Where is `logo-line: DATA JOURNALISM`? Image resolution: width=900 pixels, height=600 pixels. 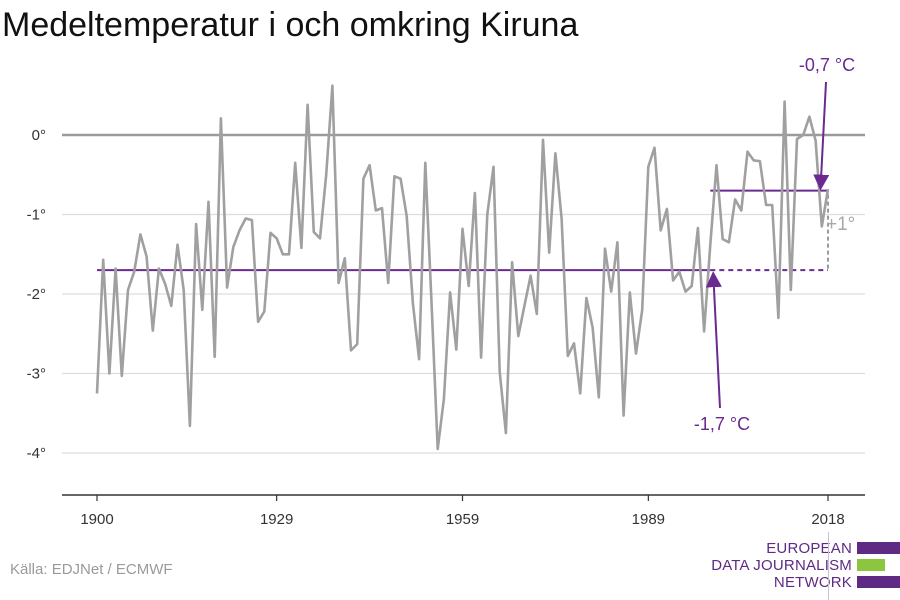
logo-line: DATA JOURNALISM is located at coordinates (781, 565).